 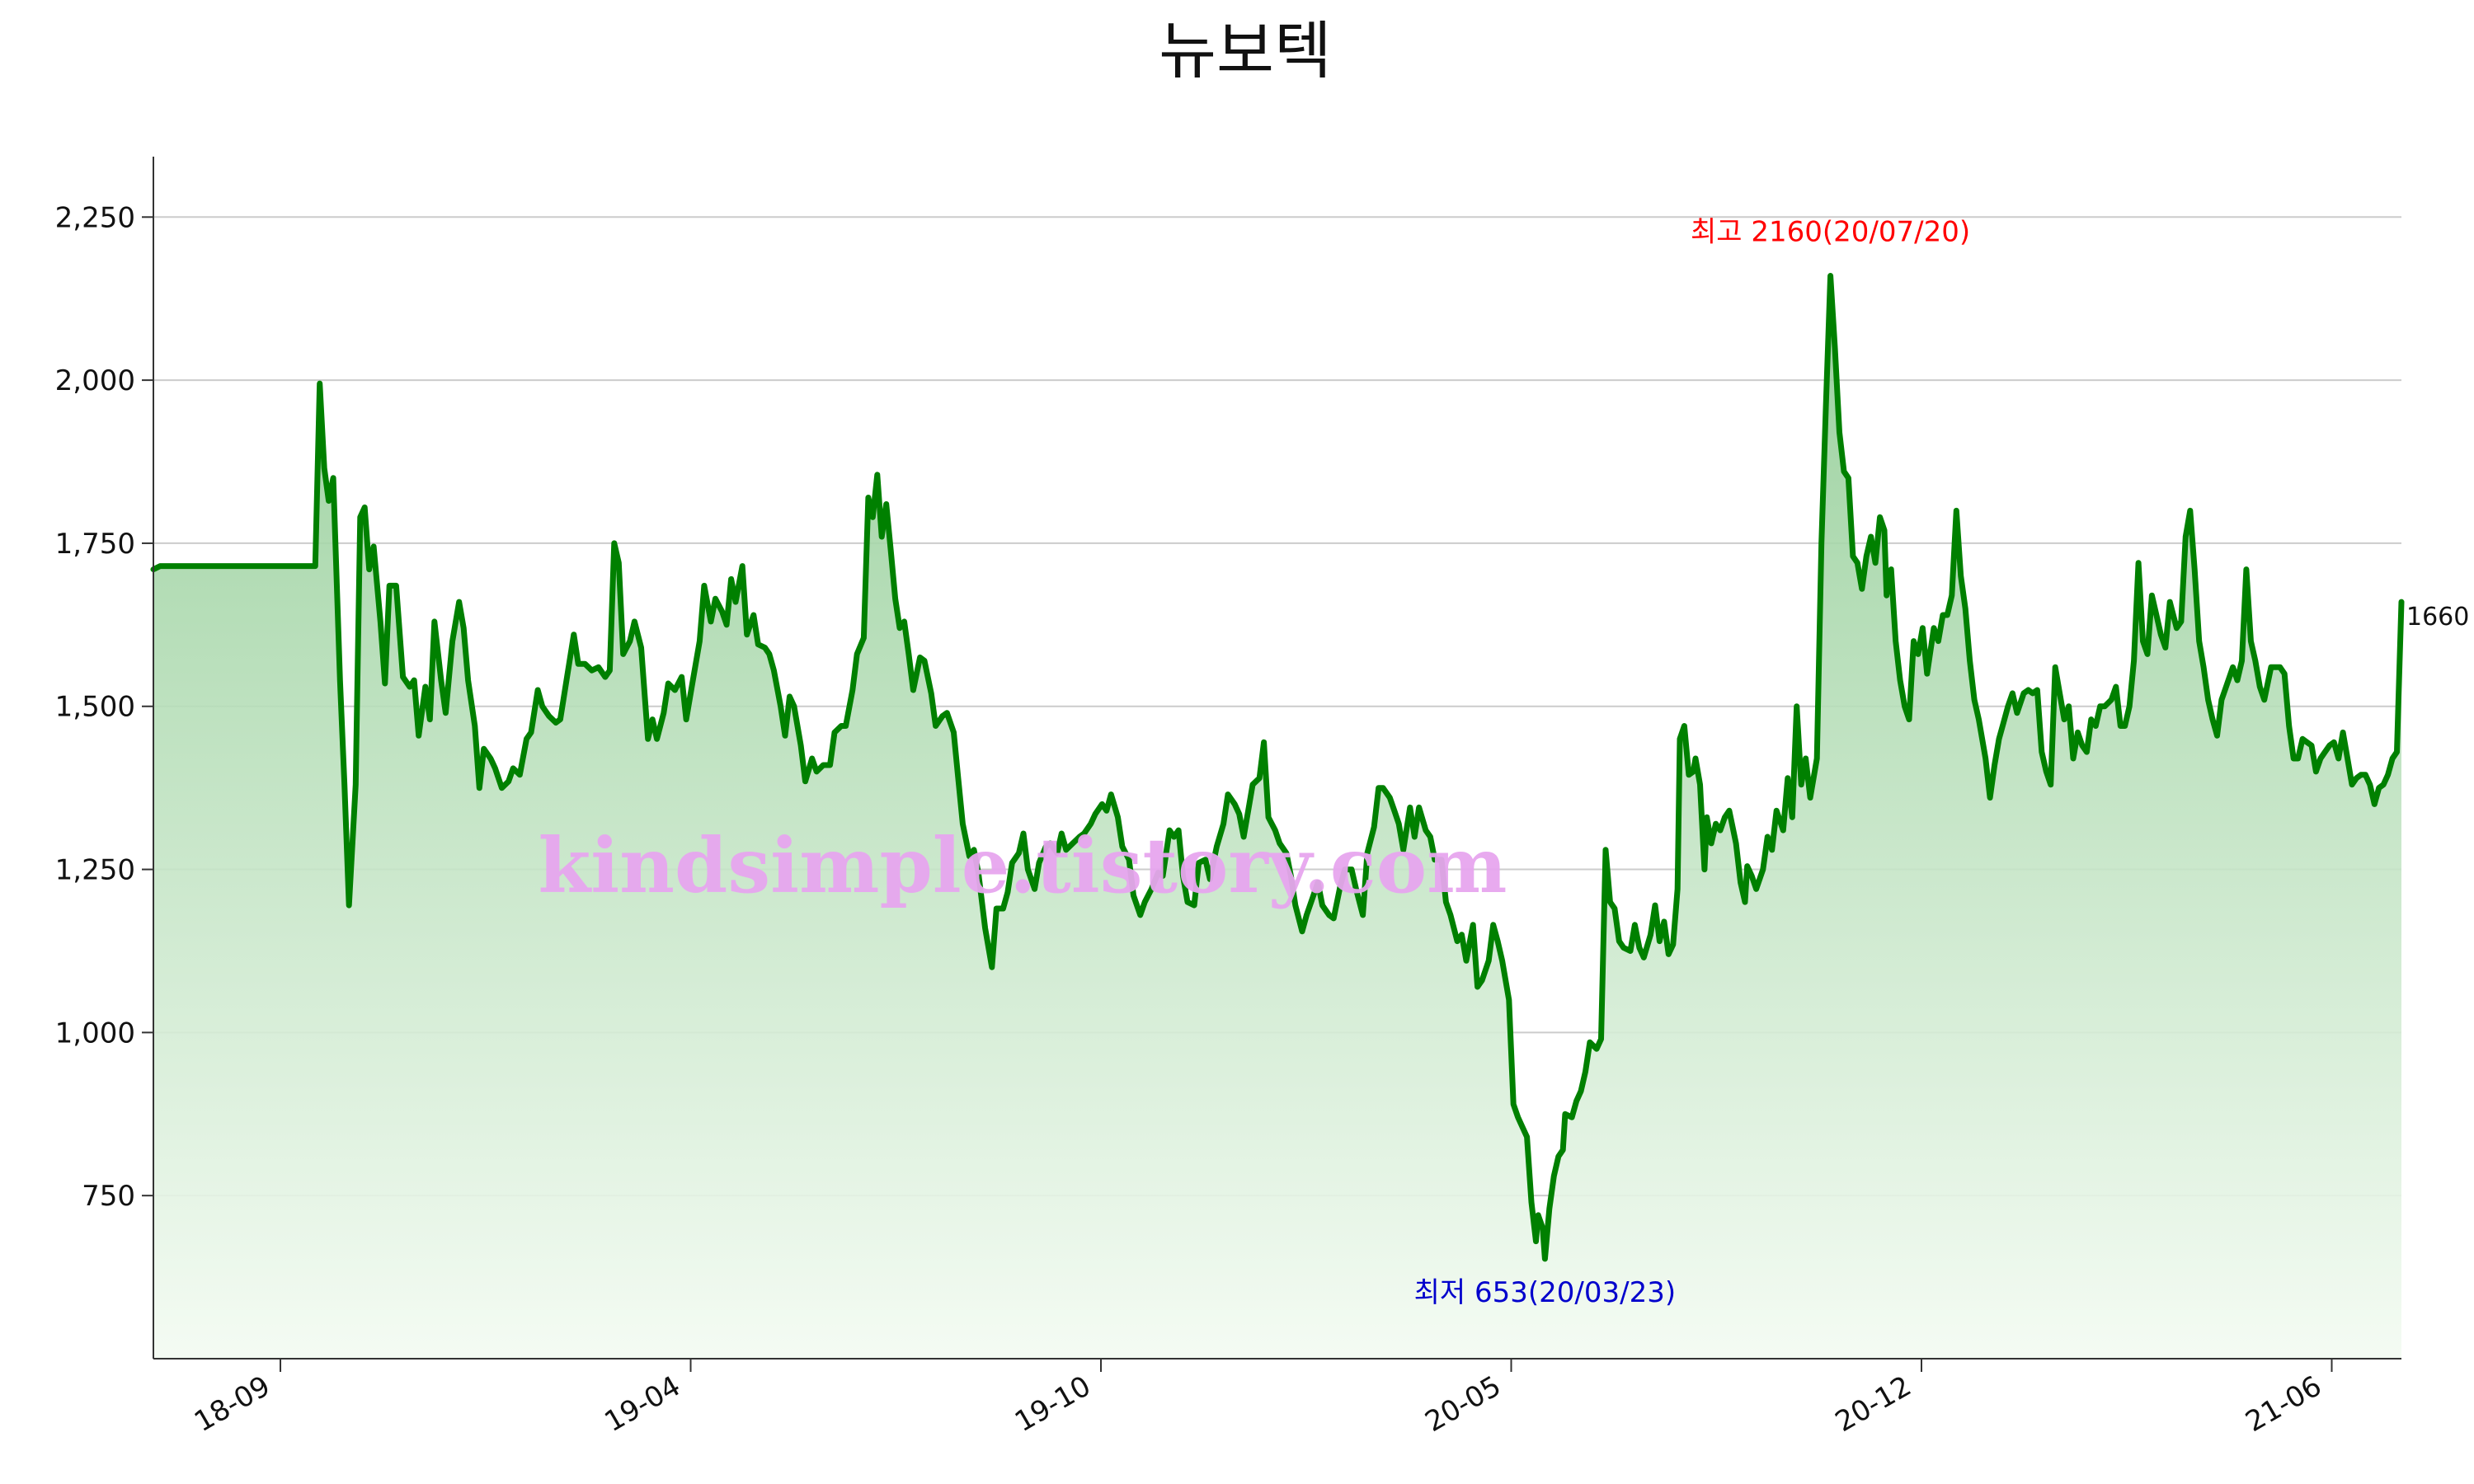 I want to click on y-axis-ticks: 750 1,000 1,250 1,500 1,750 2,000 2,250, so click(x=104, y=707).